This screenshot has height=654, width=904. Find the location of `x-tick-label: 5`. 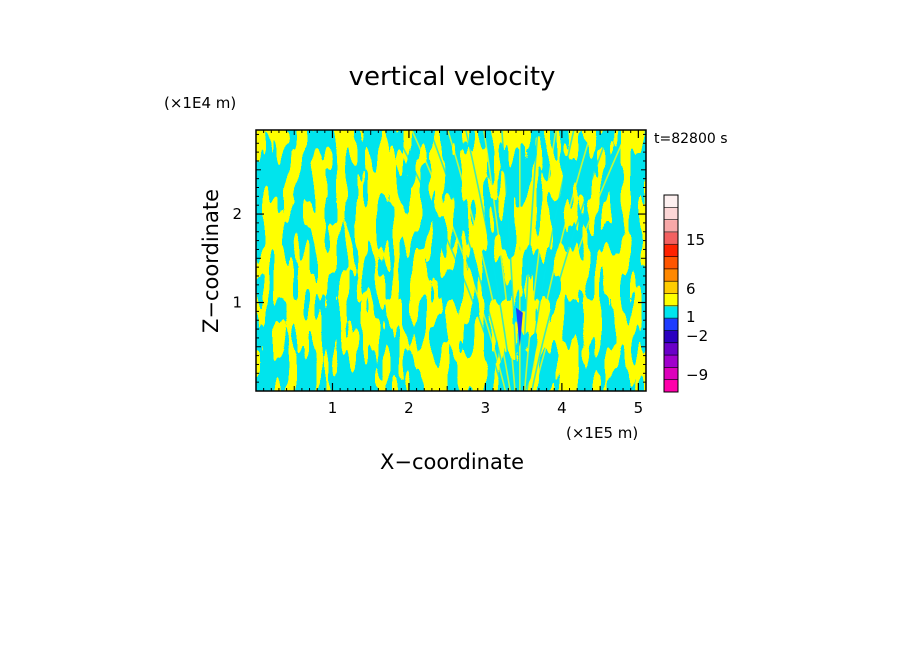

x-tick-label: 5 is located at coordinates (639, 408).